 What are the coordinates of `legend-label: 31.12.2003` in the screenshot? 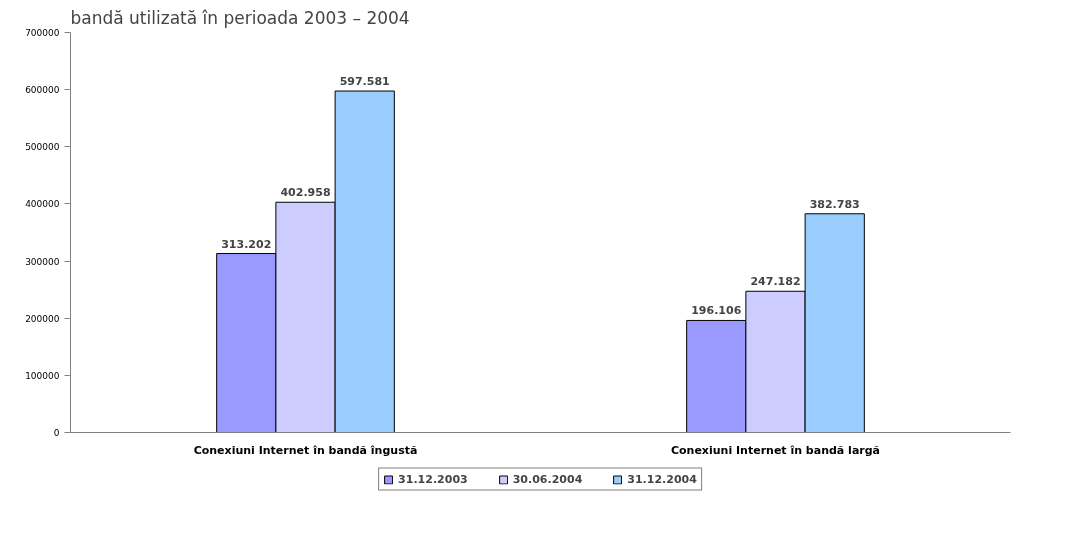 It's located at (433, 479).